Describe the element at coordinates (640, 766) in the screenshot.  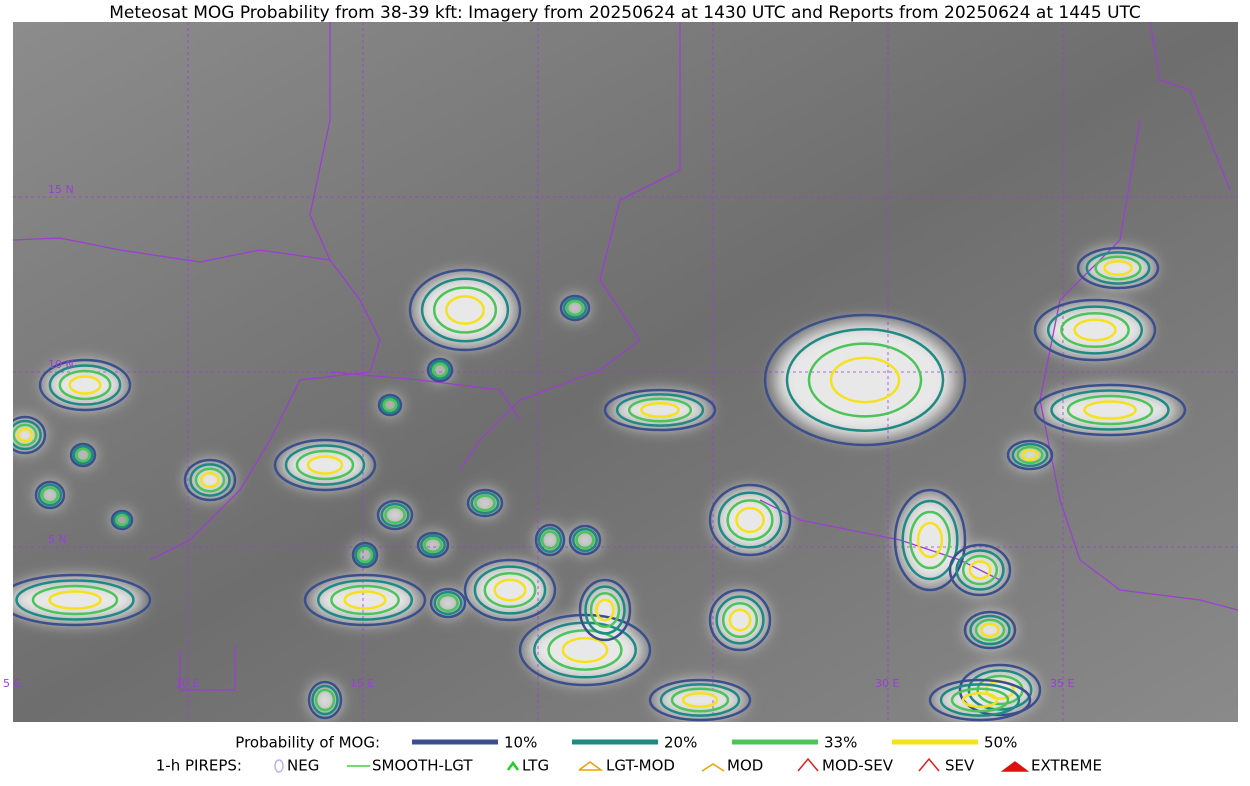
I see `legend-label: LGT-MOD` at that location.